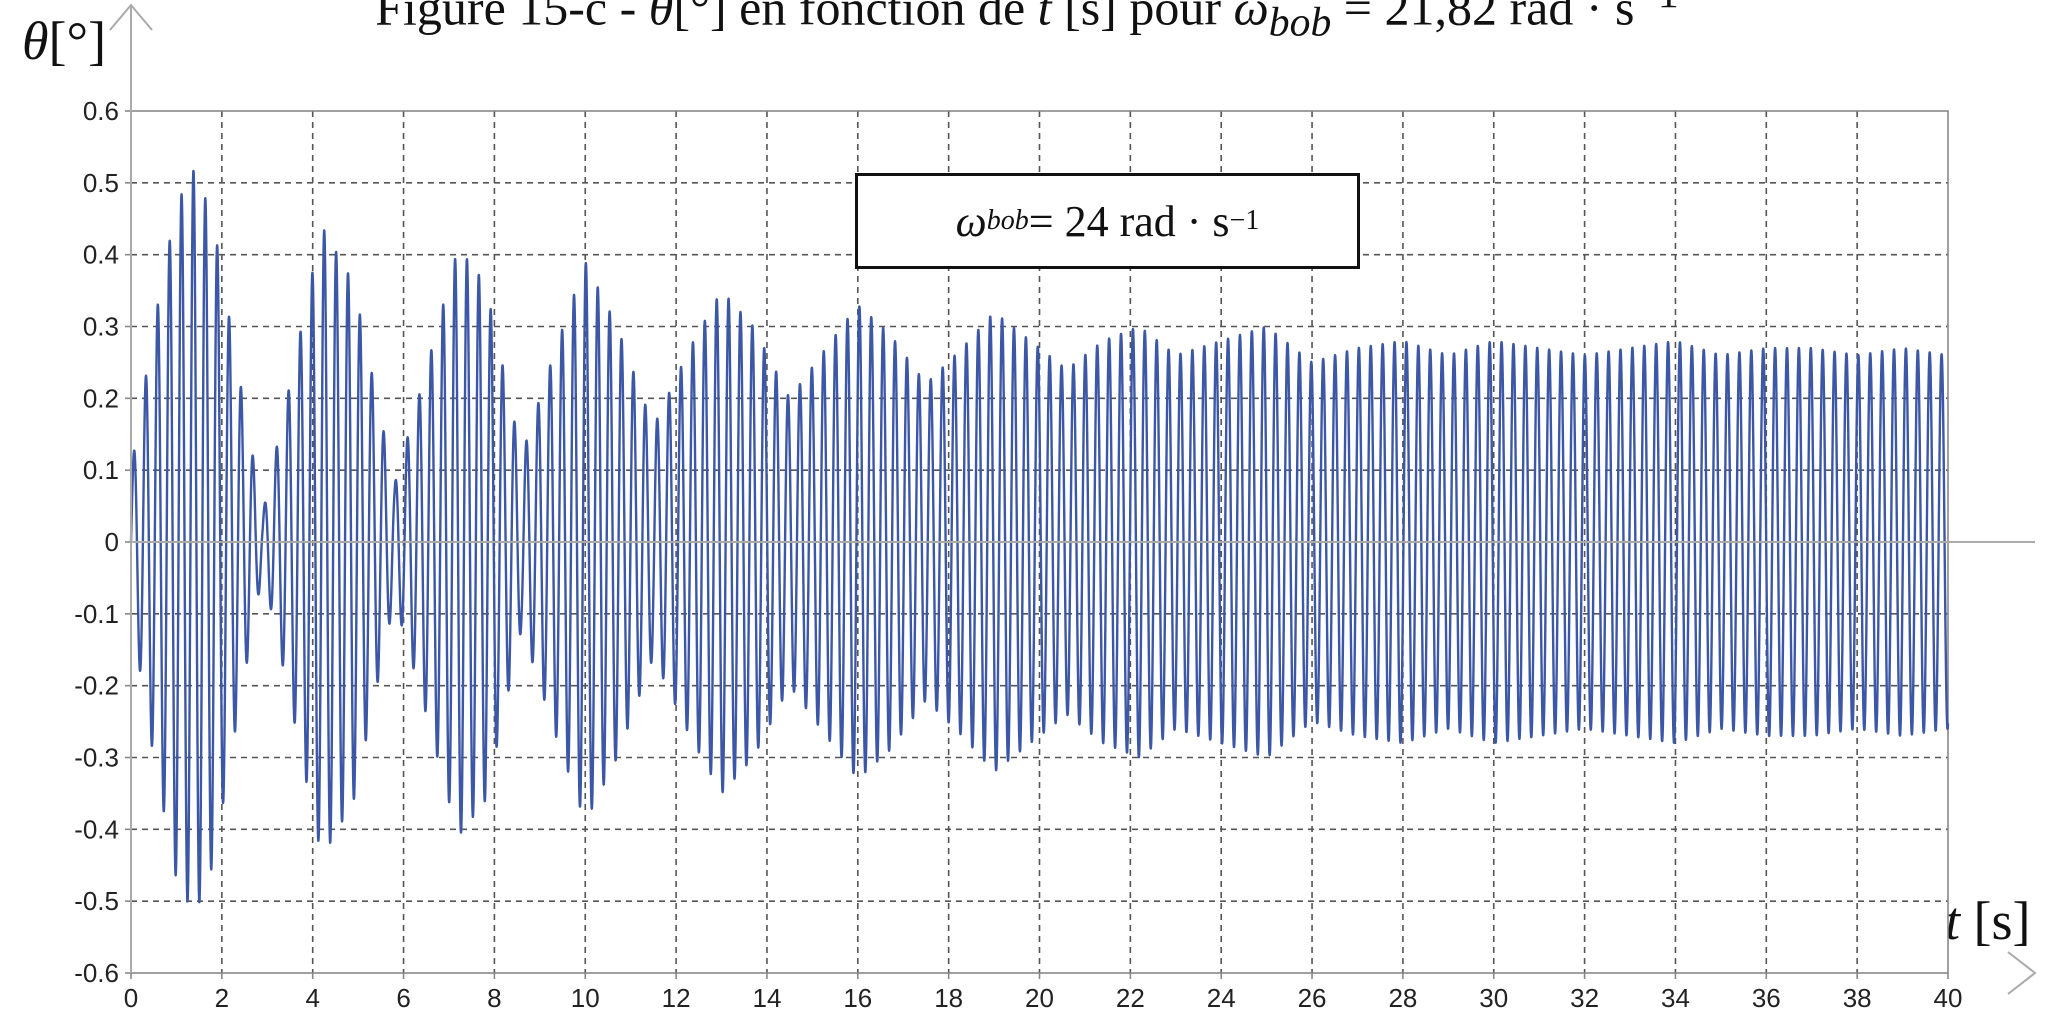 This screenshot has height=1036, width=2054. What do you see at coordinates (101, 255) in the screenshot?
I see `y-tick-label: 0.4` at bounding box center [101, 255].